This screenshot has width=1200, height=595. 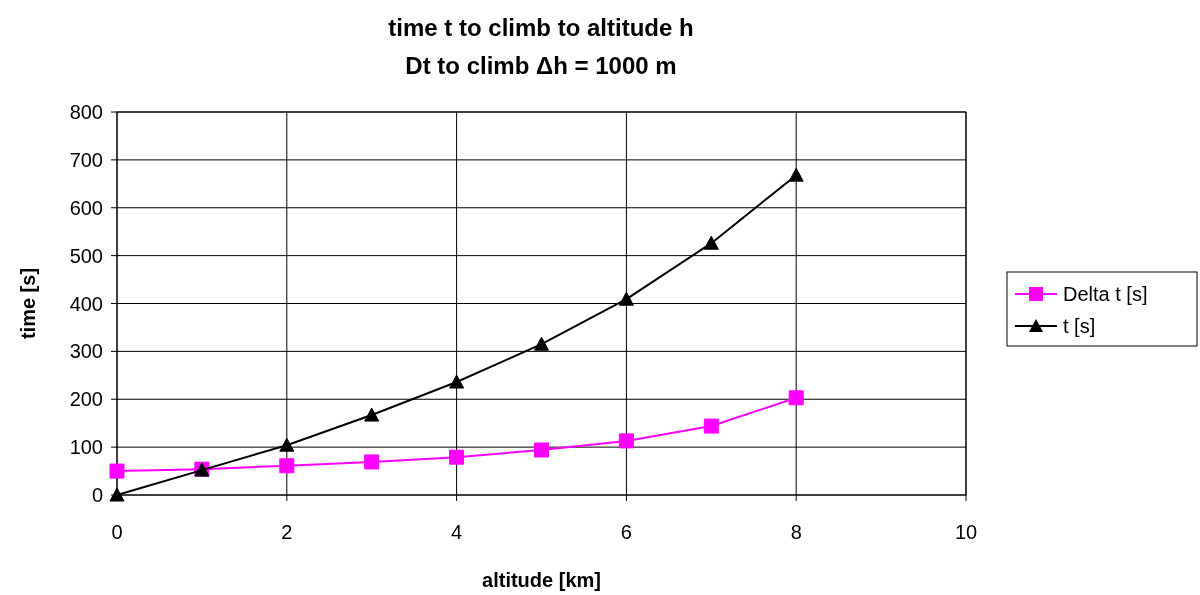 I want to click on y-tick-label: 600, so click(x=86, y=207).